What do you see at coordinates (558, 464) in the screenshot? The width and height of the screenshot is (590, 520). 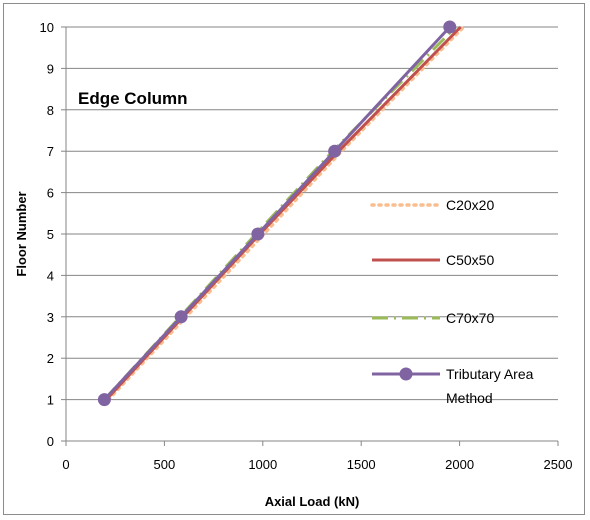 I see `x-tick-label: 2500` at bounding box center [558, 464].